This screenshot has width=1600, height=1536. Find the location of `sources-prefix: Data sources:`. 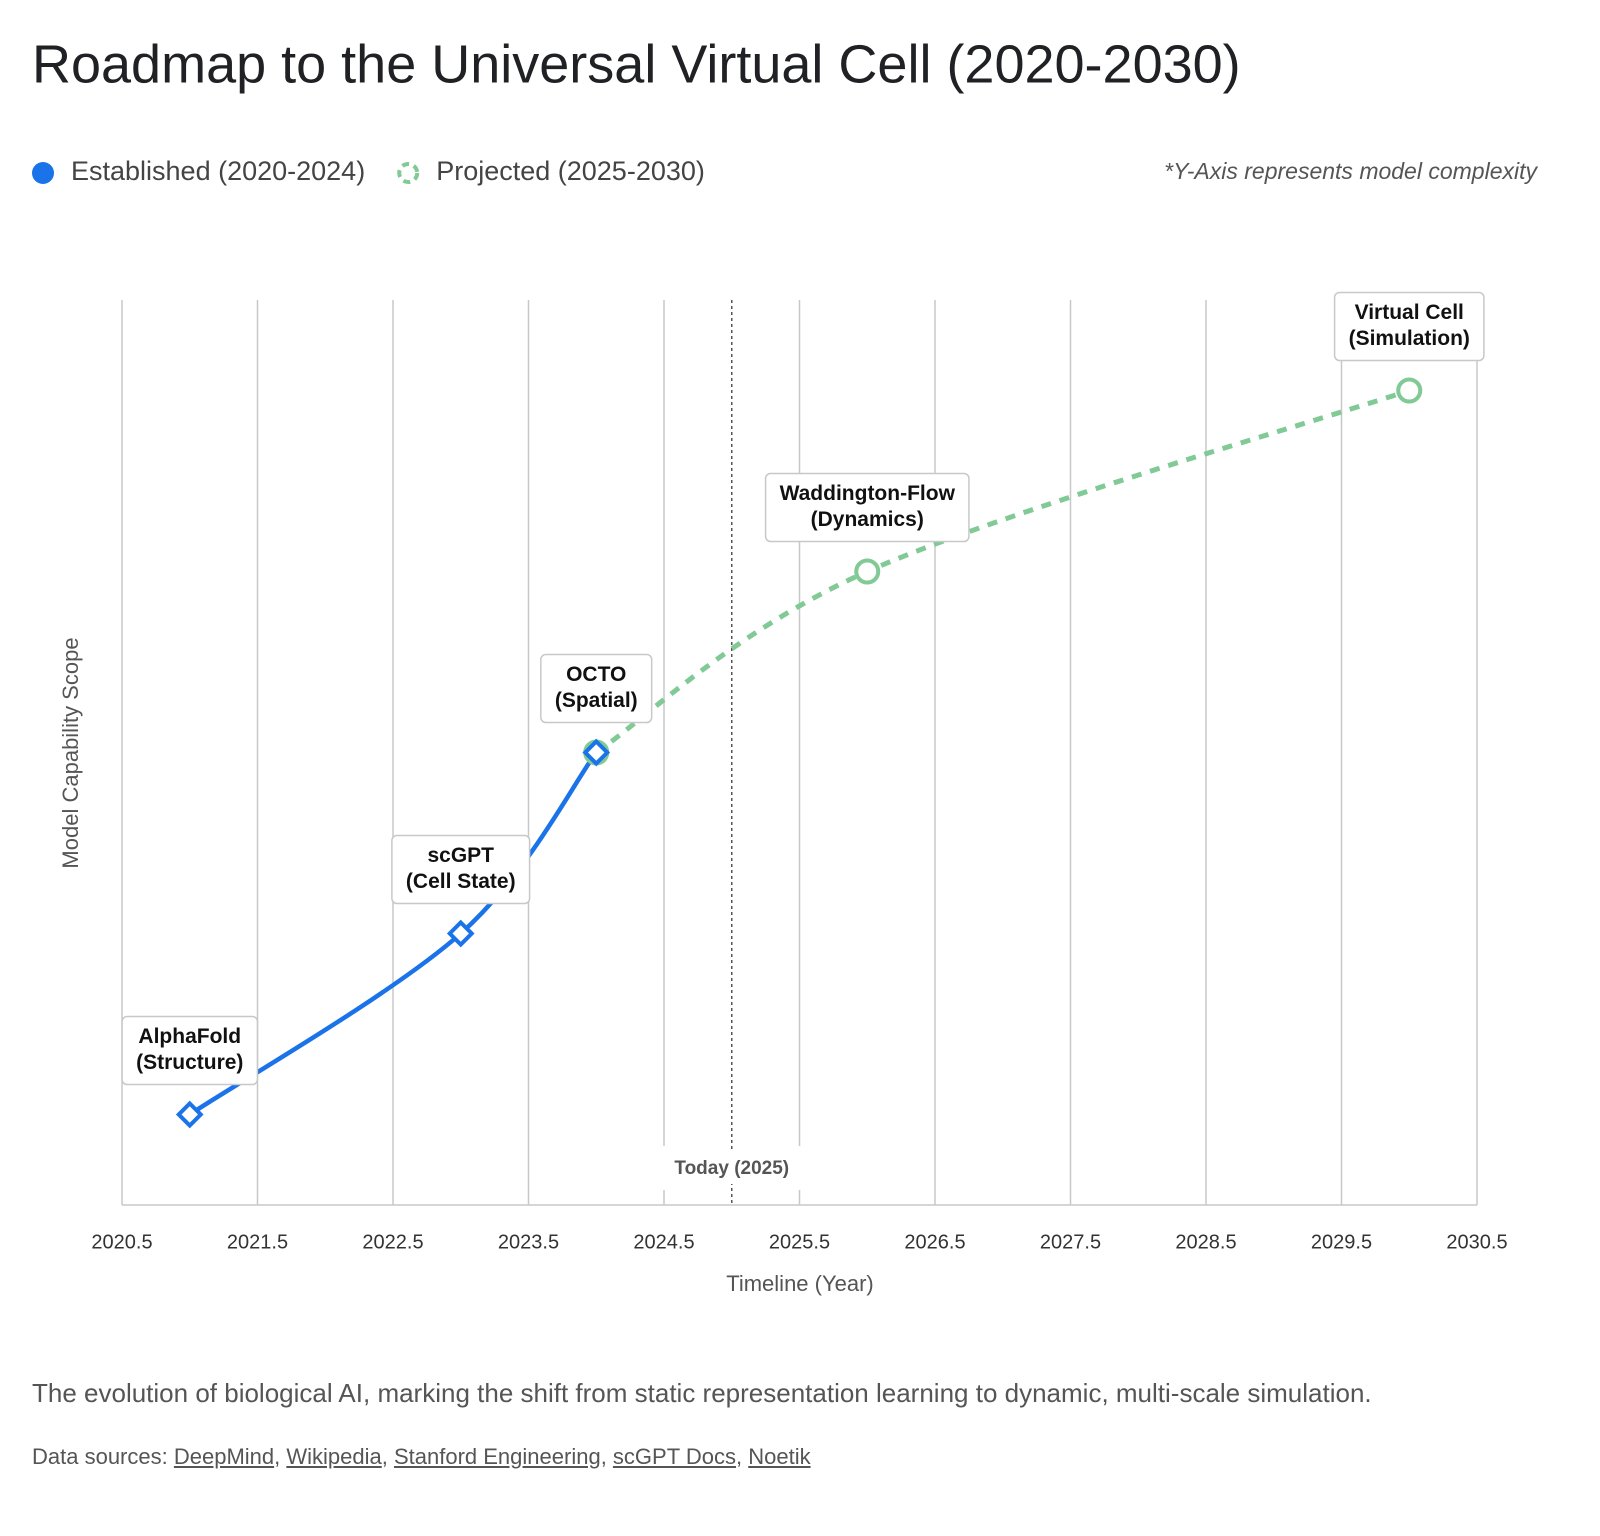

sources-prefix: Data sources: is located at coordinates (100, 1456).